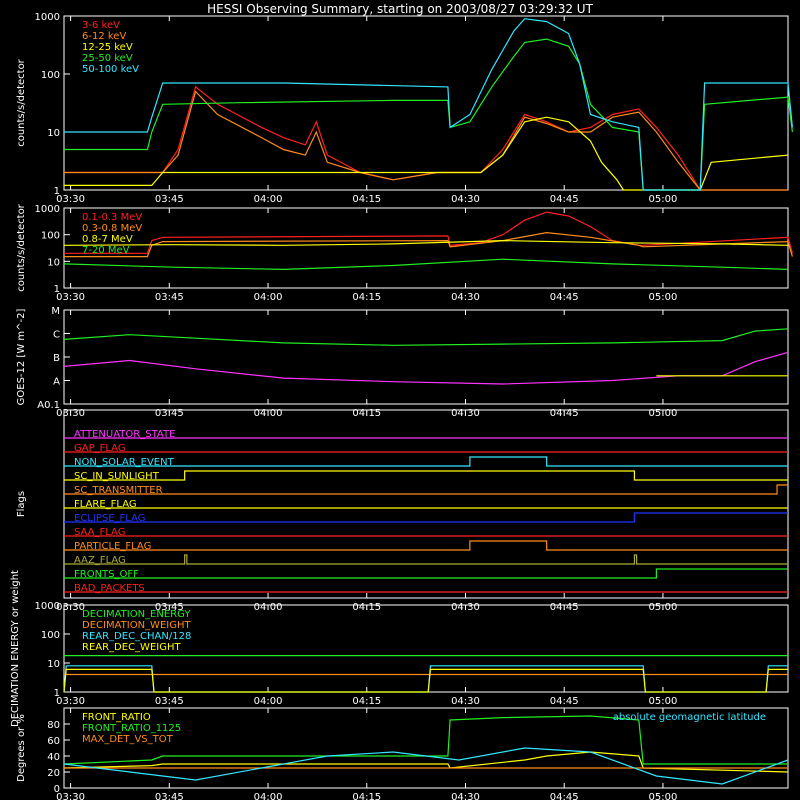 Image resolution: width=800 pixels, height=800 pixels. Describe the element at coordinates (136, 614) in the screenshot. I see `legend-entry: DECIMATION_ENERGY` at that location.